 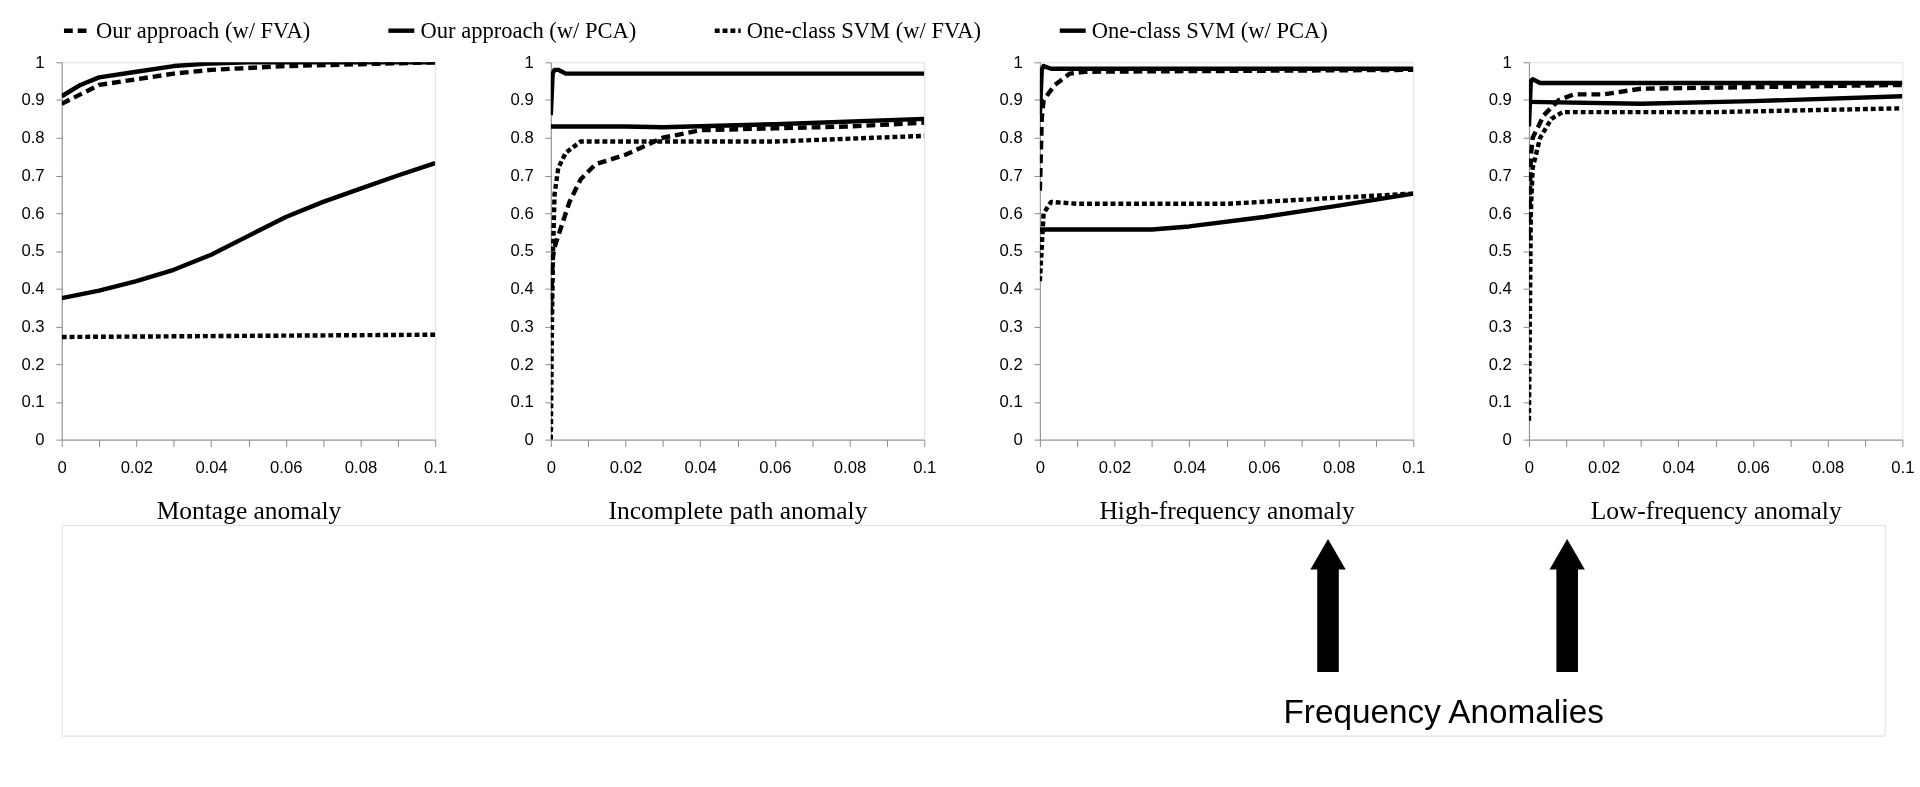 What do you see at coordinates (738, 510) in the screenshot?
I see `x-axis-title: Incomplete path anomaly` at bounding box center [738, 510].